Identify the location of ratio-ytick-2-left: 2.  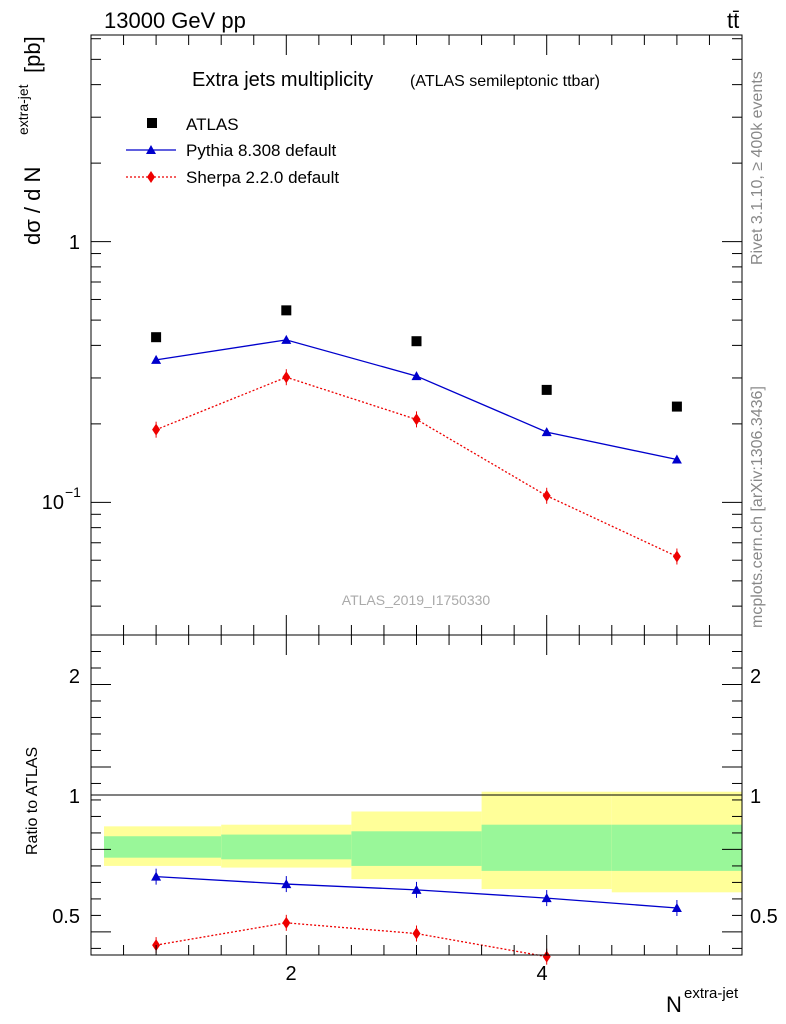
(74, 677).